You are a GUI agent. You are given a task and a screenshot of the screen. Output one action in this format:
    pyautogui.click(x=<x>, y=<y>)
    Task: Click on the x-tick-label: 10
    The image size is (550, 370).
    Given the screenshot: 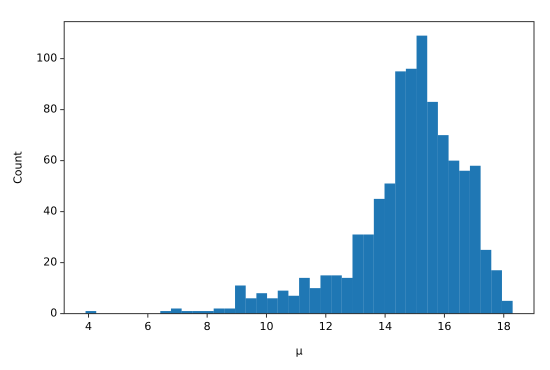 What is the action you would take?
    pyautogui.click(x=266, y=327)
    